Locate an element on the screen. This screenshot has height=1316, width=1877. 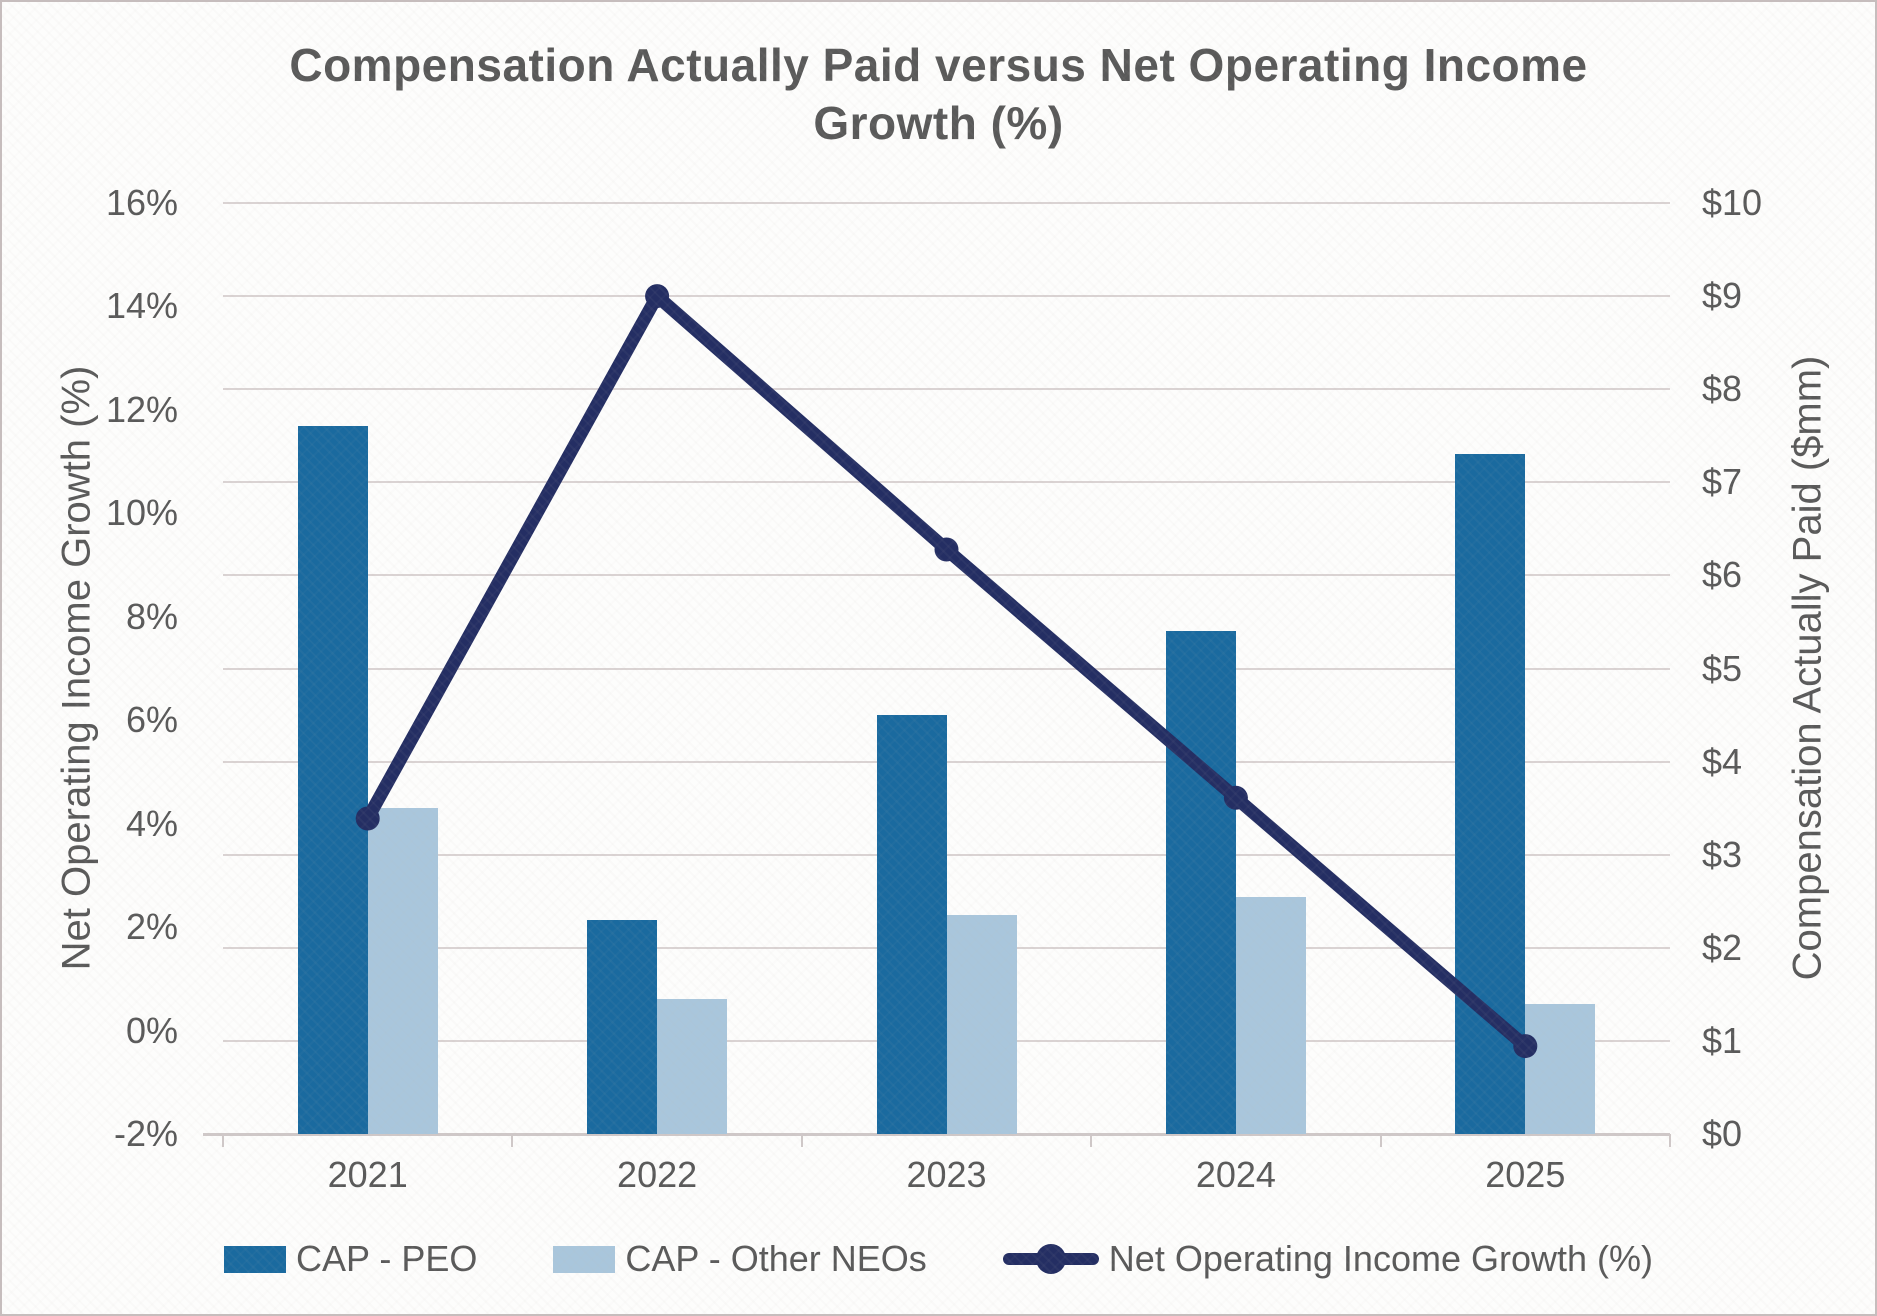
x-axis-label: 2022 is located at coordinates (657, 1174).